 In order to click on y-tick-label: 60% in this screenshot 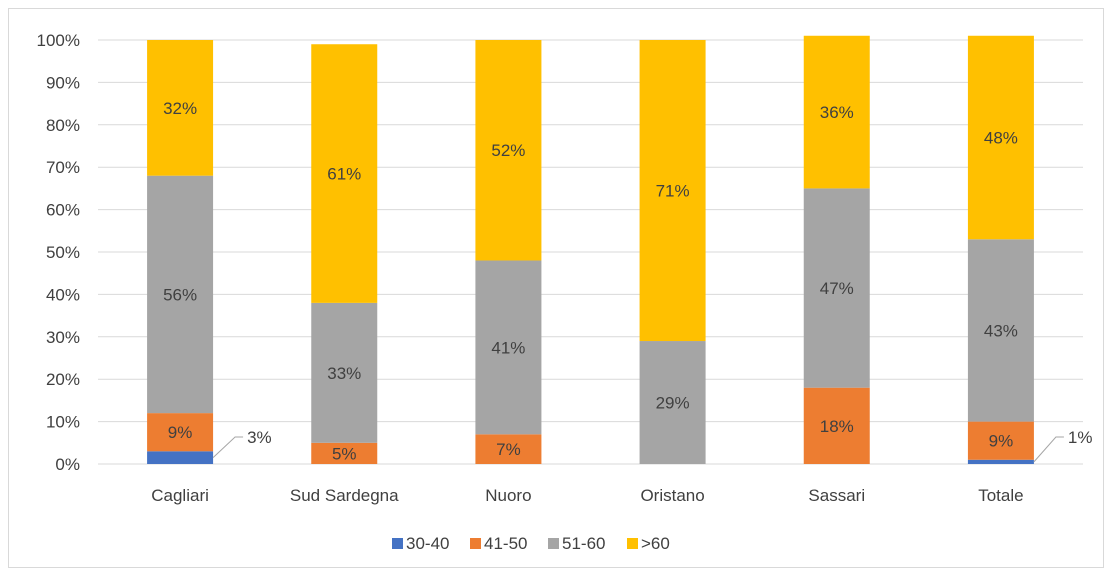, I will do `click(63, 210)`.